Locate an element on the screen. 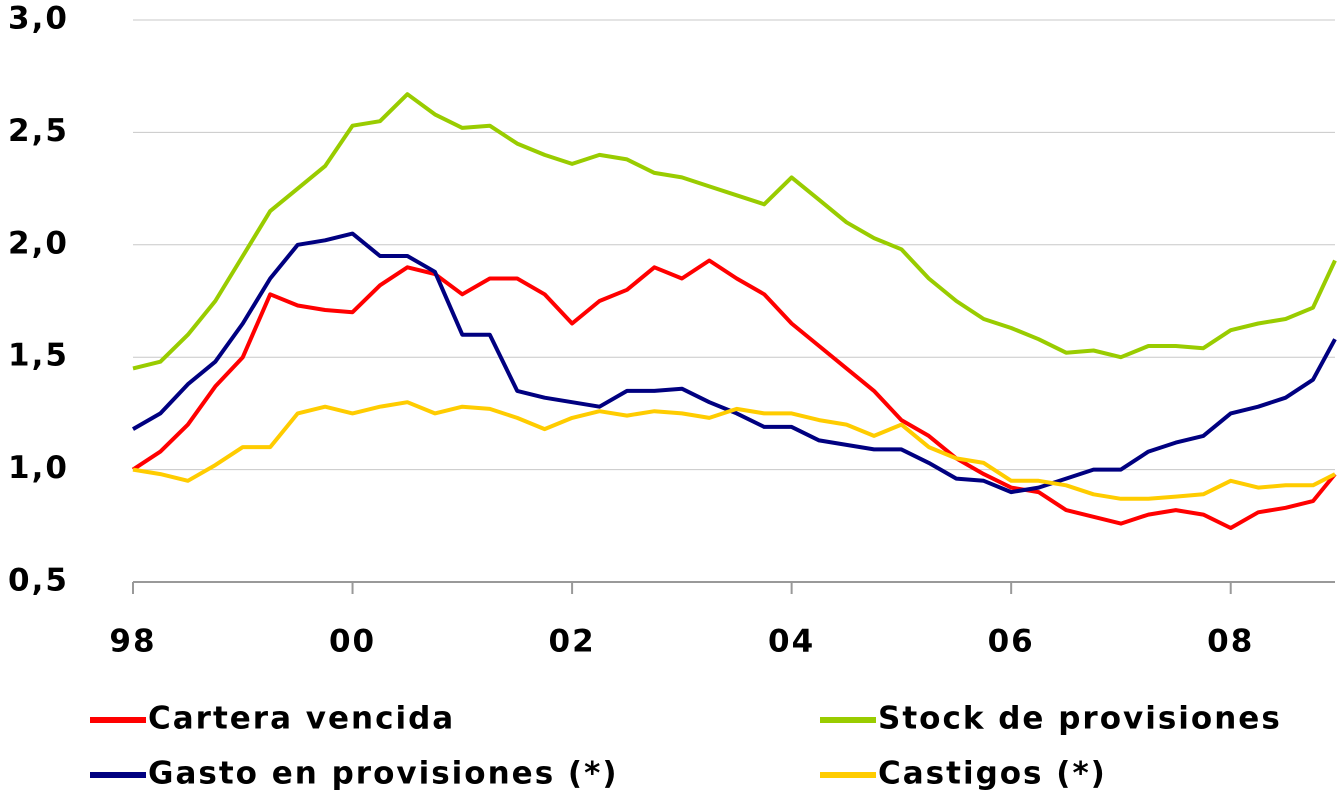 The width and height of the screenshot is (1337, 800). x-tick-label: 06 is located at coordinates (1011, 642).